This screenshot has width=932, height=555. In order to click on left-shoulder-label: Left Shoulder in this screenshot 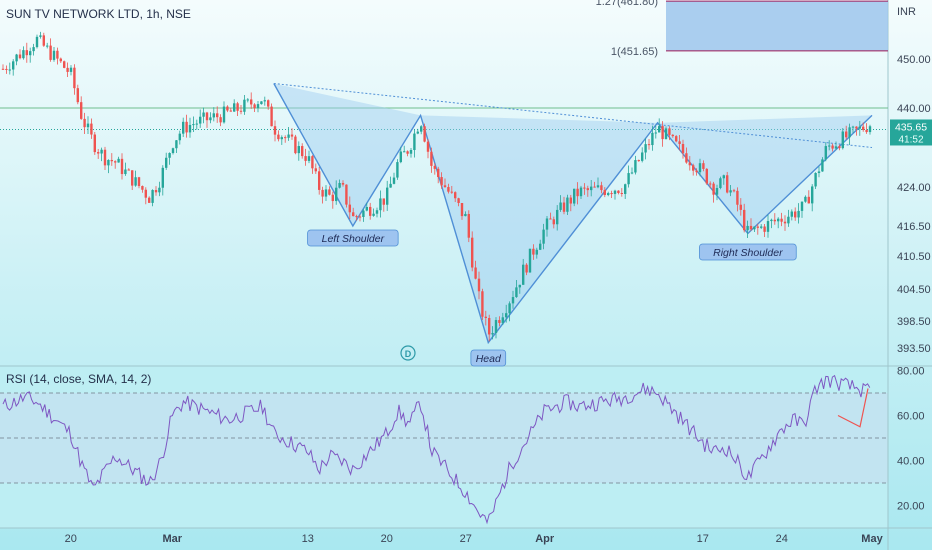, I will do `click(353, 239)`.